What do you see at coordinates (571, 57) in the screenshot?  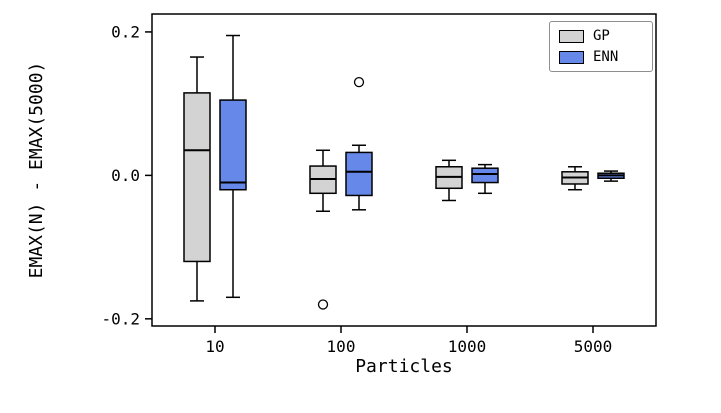 I see `legend-swatch-enn` at bounding box center [571, 57].